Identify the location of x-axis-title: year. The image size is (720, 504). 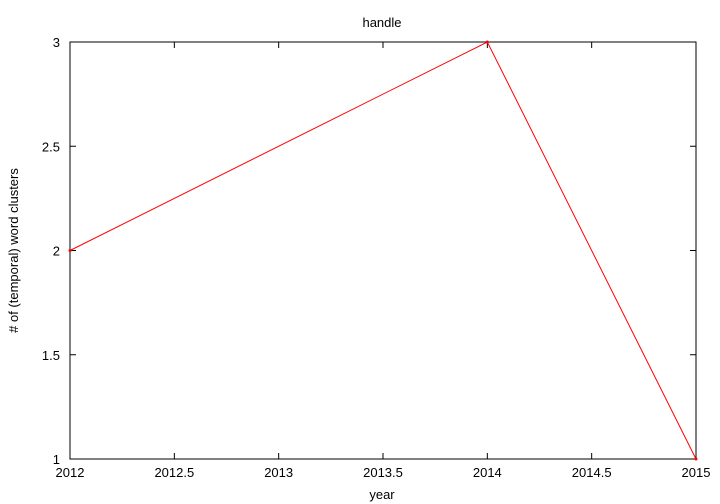
(382, 494).